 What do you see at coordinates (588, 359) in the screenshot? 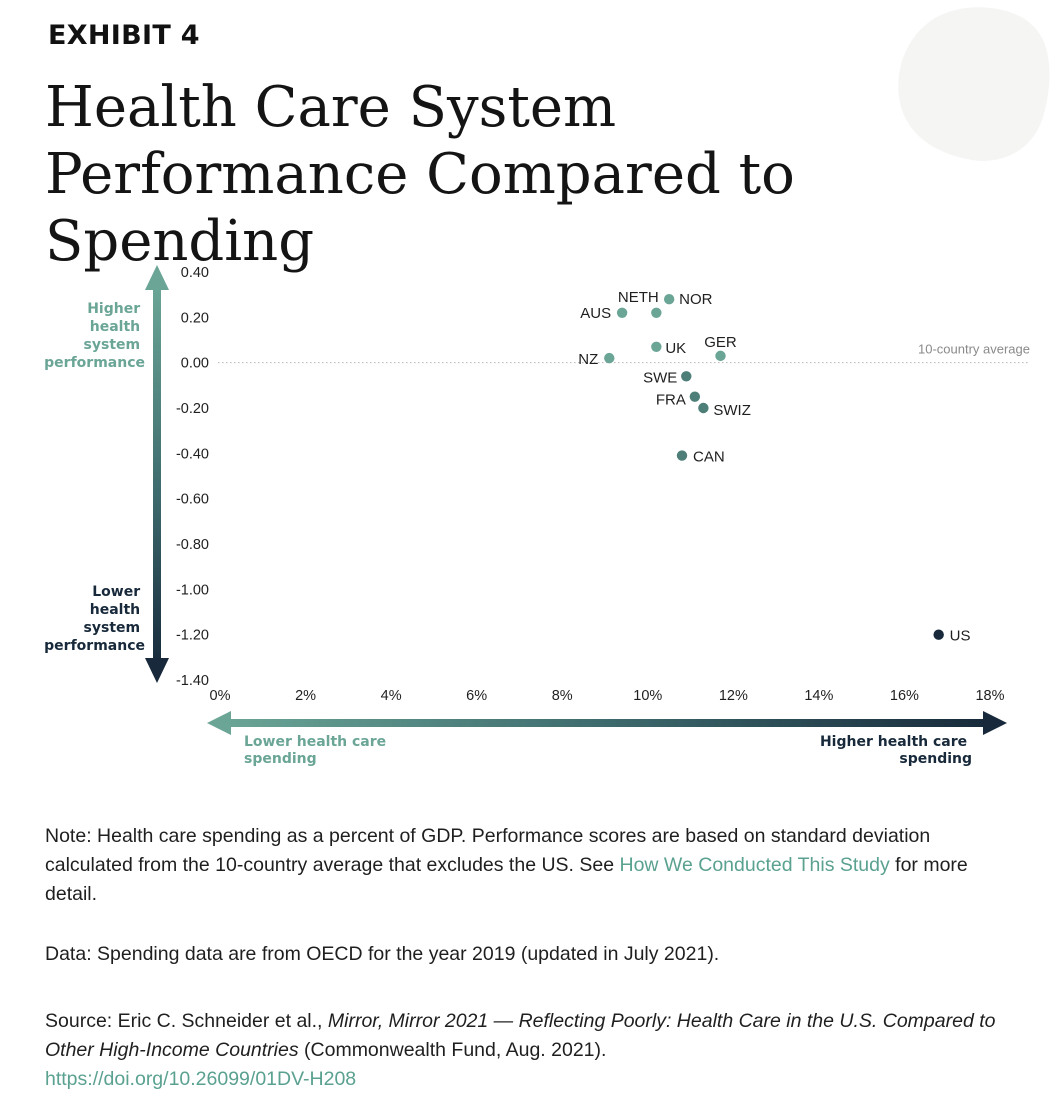
I see `point-label-nz: NZ` at bounding box center [588, 359].